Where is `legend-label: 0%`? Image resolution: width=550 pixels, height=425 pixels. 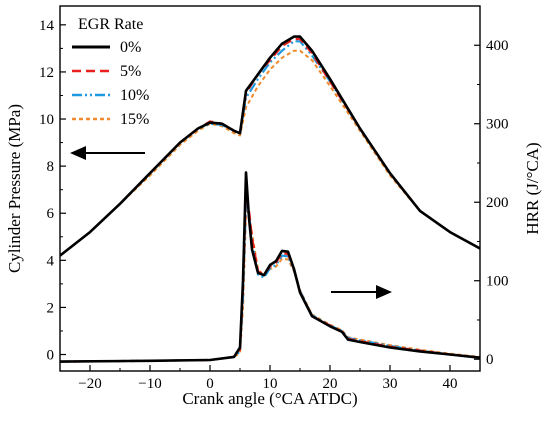
legend-label: 0% is located at coordinates (130, 47).